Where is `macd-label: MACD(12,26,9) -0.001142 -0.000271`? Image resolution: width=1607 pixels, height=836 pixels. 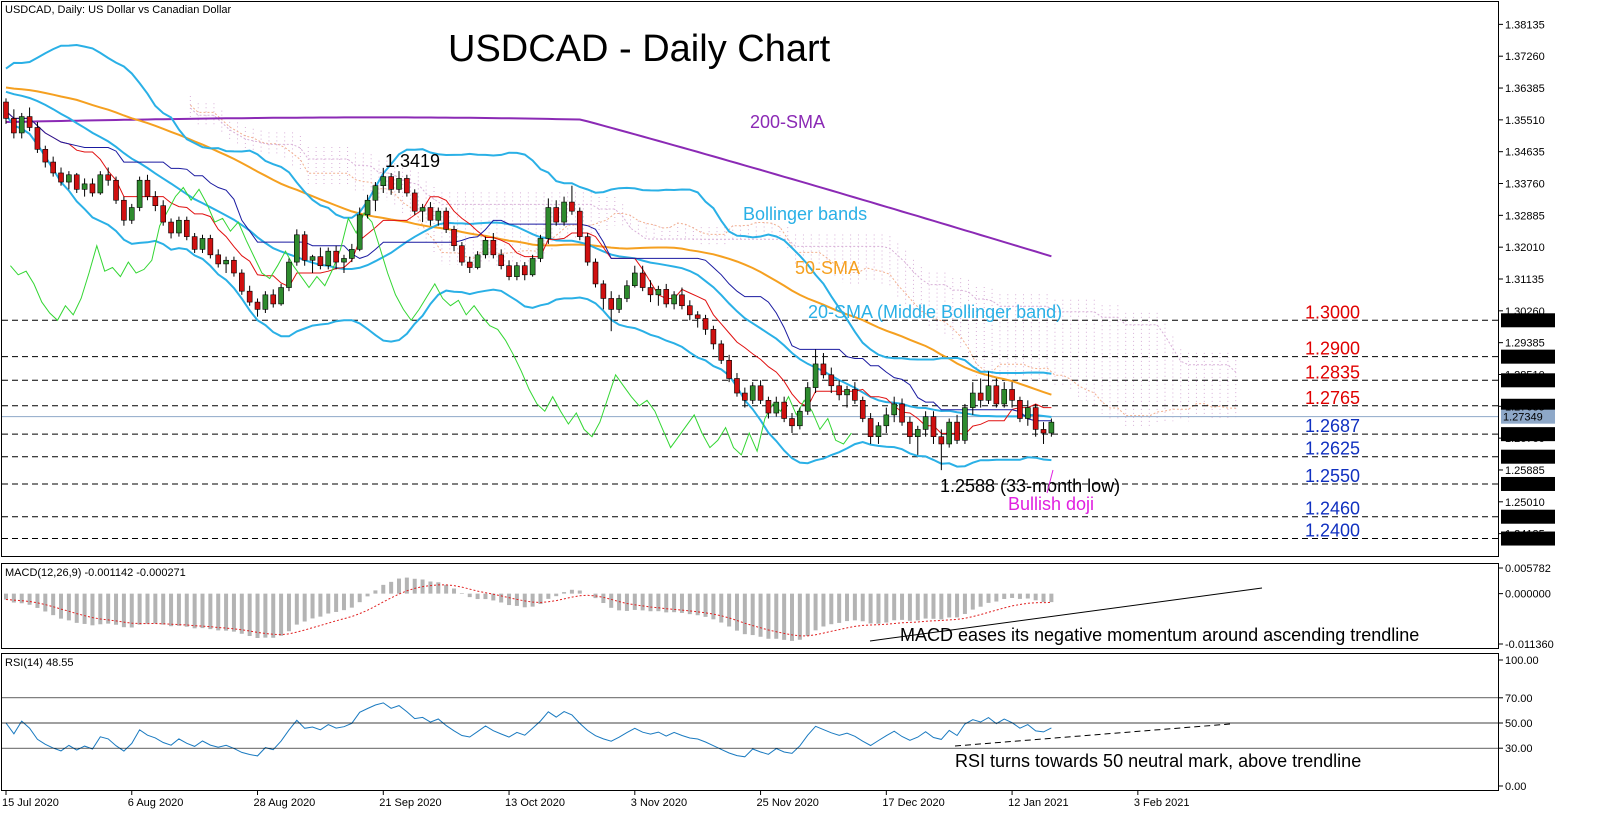 macd-label: MACD(12,26,9) -0.001142 -0.000271 is located at coordinates (95, 573).